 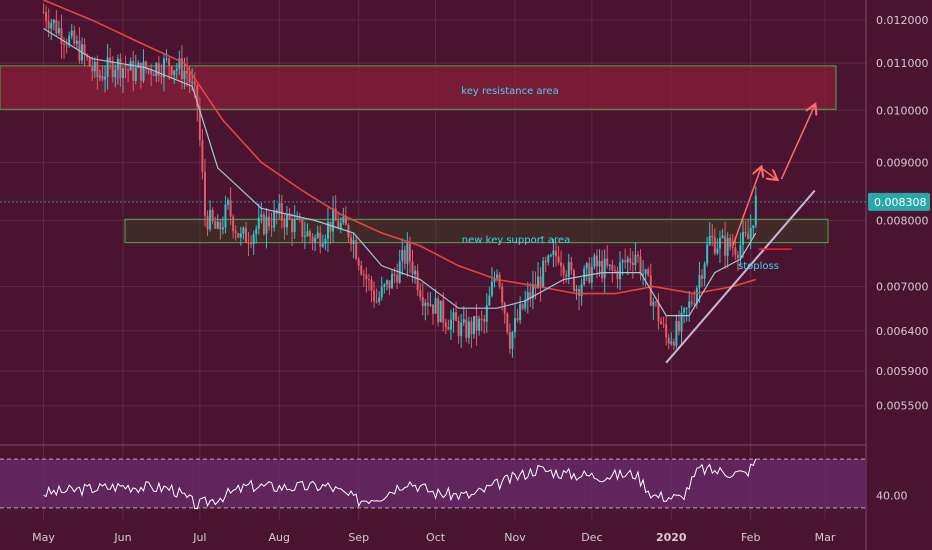 I want to click on x-tick-label: Sep, so click(x=358, y=537).